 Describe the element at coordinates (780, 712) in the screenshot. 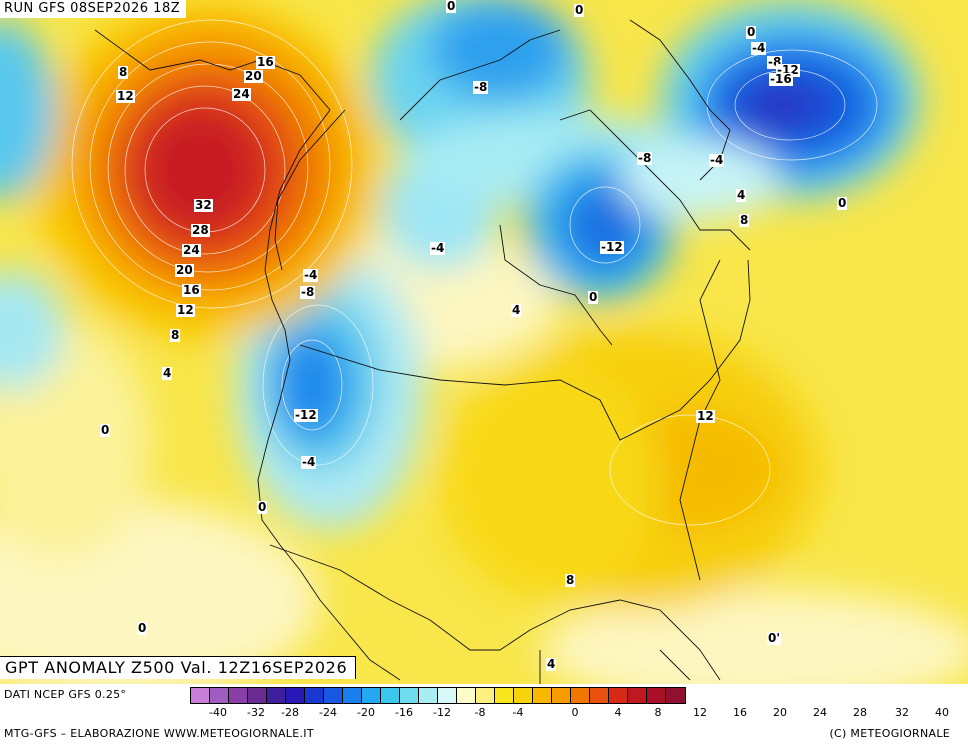

I see `scale-tick: 20` at that location.